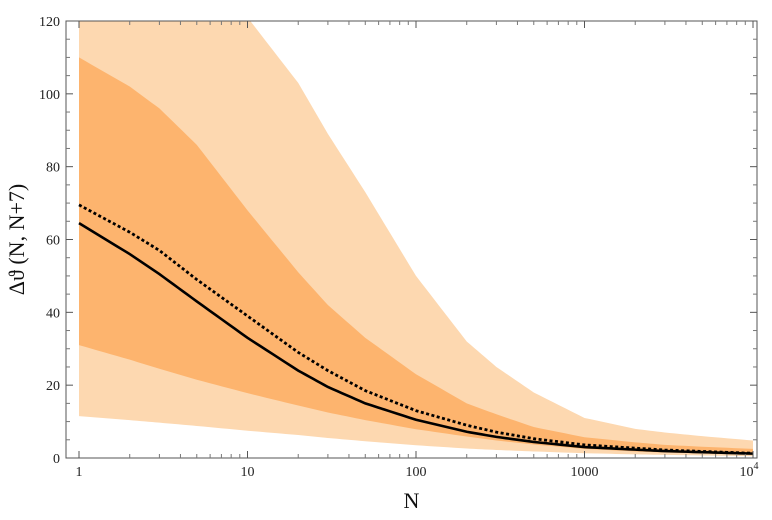 The height and width of the screenshot is (520, 772). I want to click on y-tick-label: 0, so click(56, 459).